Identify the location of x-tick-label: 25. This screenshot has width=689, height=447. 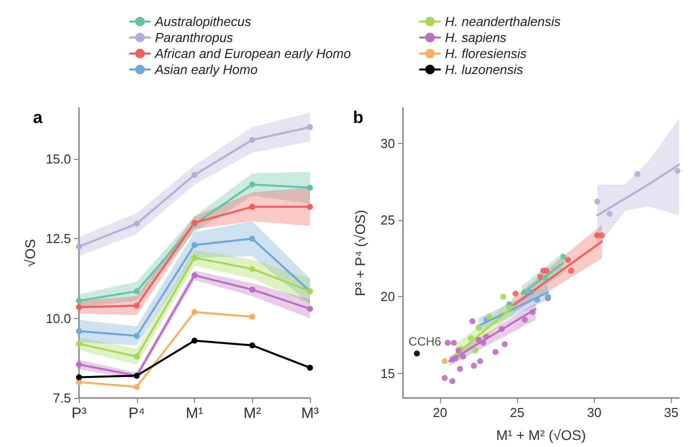
(517, 412).